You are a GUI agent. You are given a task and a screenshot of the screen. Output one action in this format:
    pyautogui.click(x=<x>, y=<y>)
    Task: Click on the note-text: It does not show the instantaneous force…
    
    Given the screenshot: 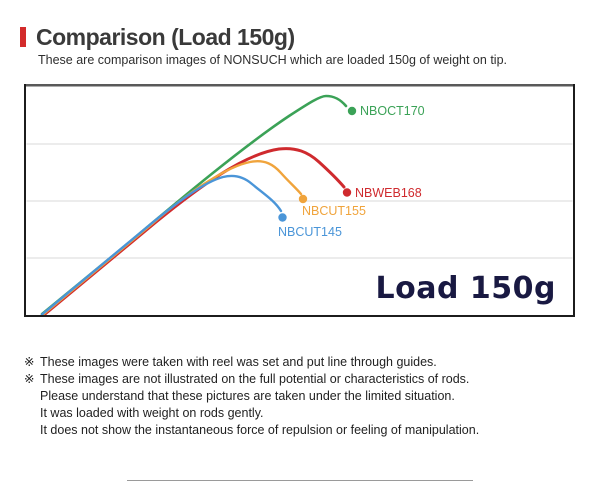 What is the action you would take?
    pyautogui.click(x=260, y=430)
    